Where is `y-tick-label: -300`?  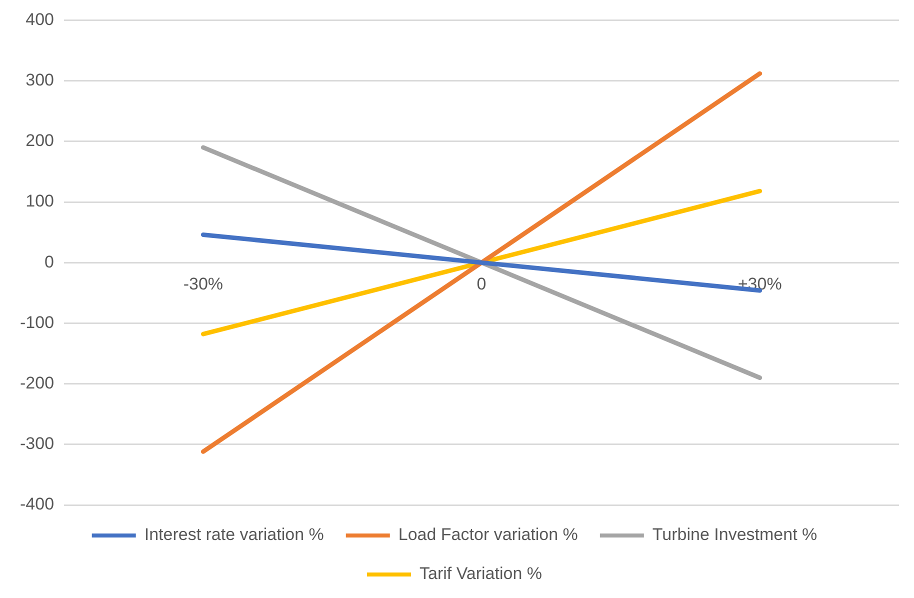 y-tick-label: -300 is located at coordinates (37, 444).